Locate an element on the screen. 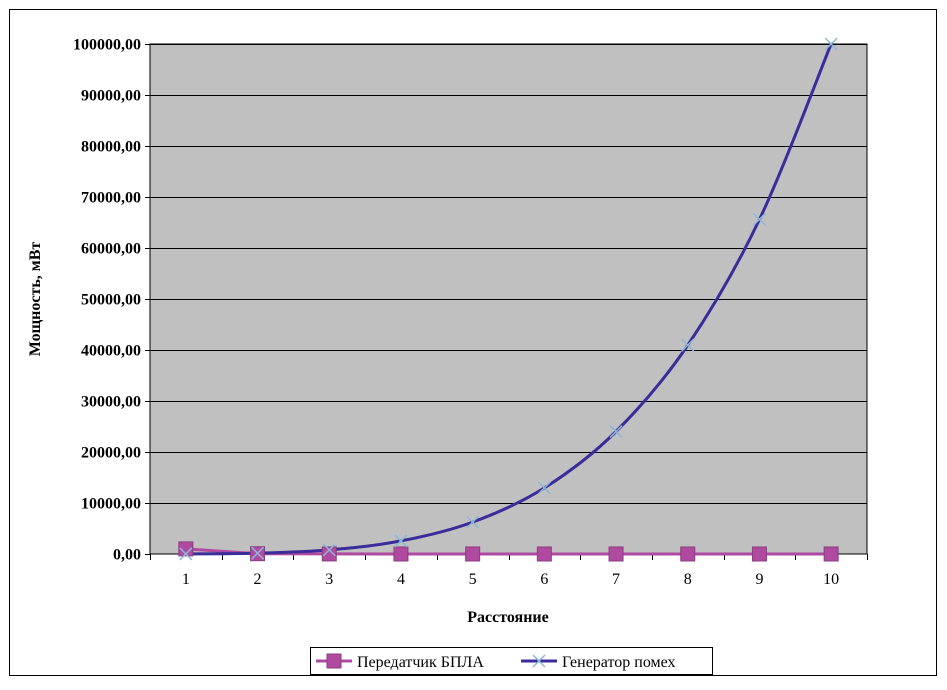 The image size is (947, 690). series-line-transmitter is located at coordinates (508, 551).